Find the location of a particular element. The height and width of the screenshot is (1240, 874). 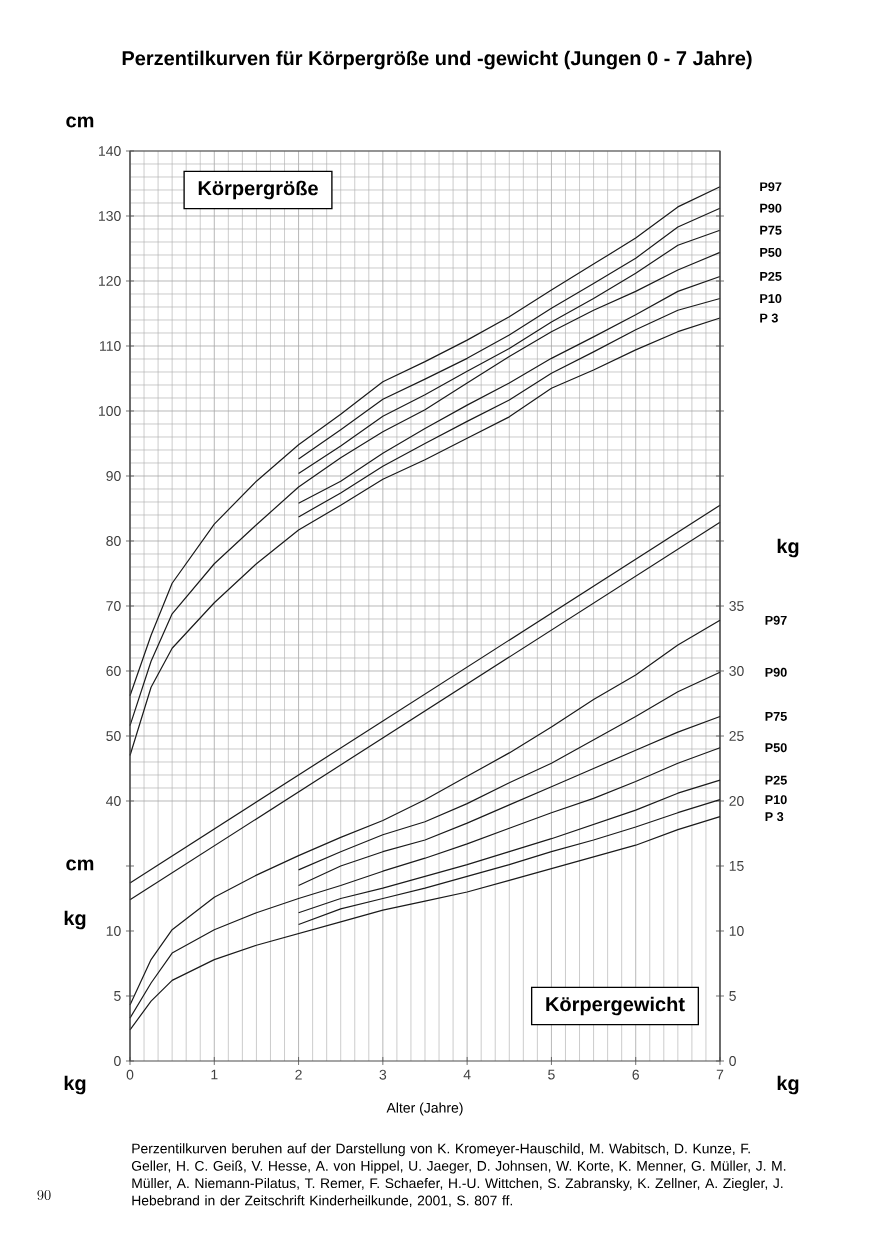

y-axis-title: cm is located at coordinates (80, 122).